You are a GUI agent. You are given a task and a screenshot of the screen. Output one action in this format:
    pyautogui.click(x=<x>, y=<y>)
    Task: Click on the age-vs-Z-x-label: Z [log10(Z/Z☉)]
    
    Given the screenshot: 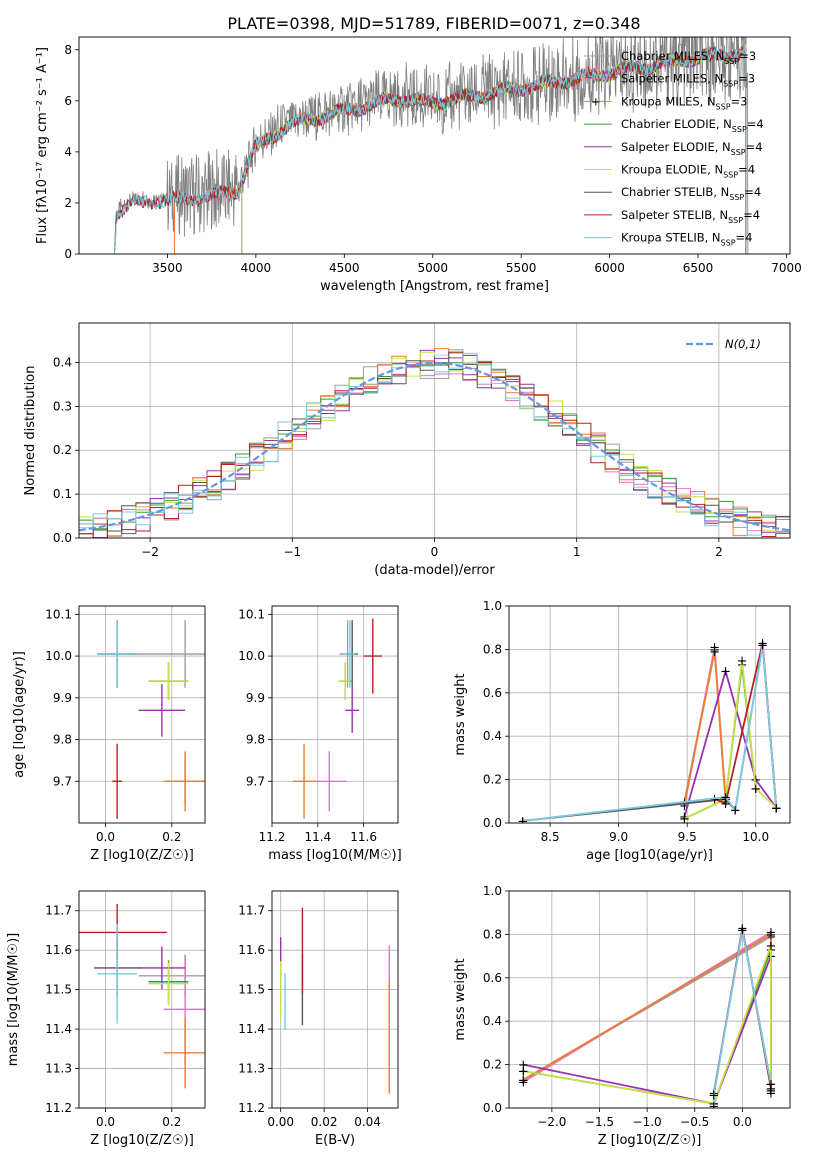 What is the action you would take?
    pyautogui.click(x=142, y=855)
    